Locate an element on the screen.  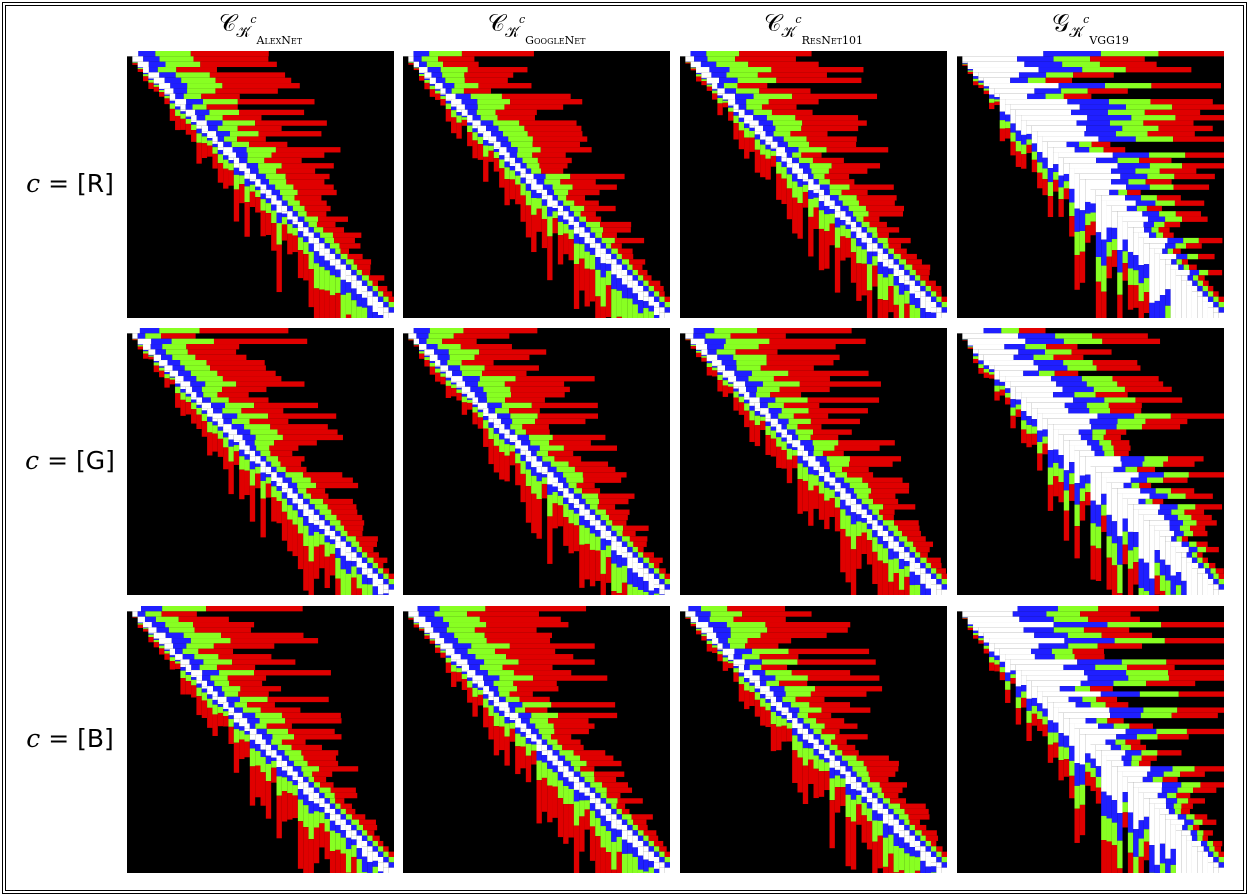
row-label: c = [R] is located at coordinates (70, 183).